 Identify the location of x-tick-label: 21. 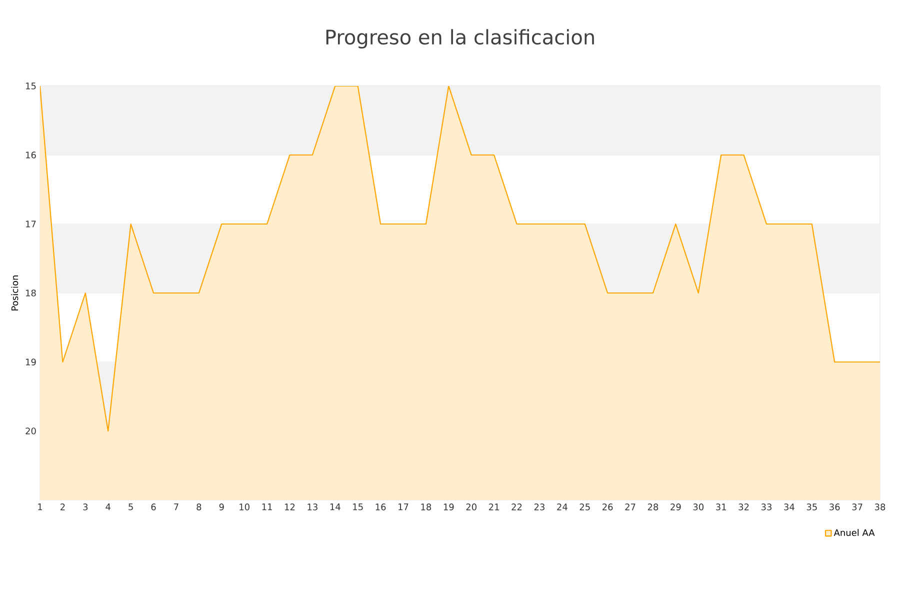
(493, 507).